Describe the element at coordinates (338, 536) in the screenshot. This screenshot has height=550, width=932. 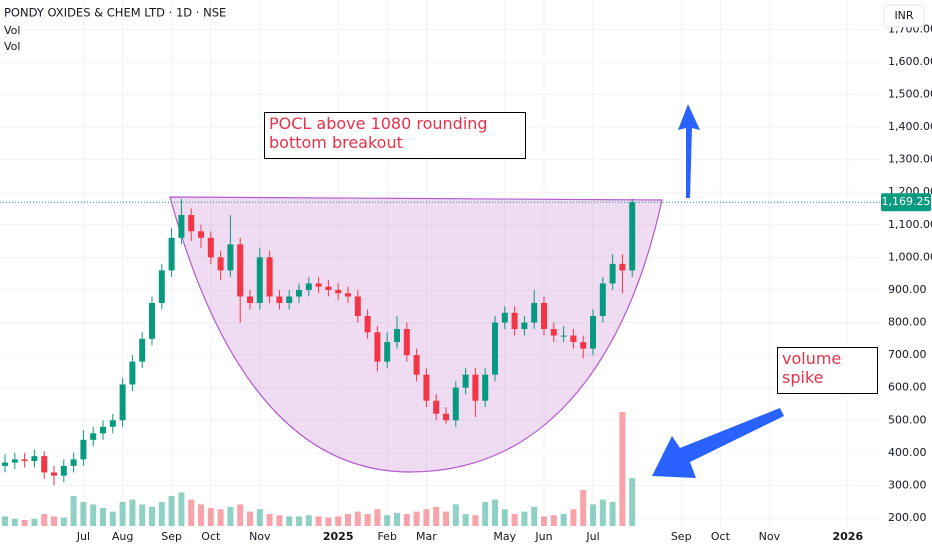
I see `x-tick-label: 2025` at that location.